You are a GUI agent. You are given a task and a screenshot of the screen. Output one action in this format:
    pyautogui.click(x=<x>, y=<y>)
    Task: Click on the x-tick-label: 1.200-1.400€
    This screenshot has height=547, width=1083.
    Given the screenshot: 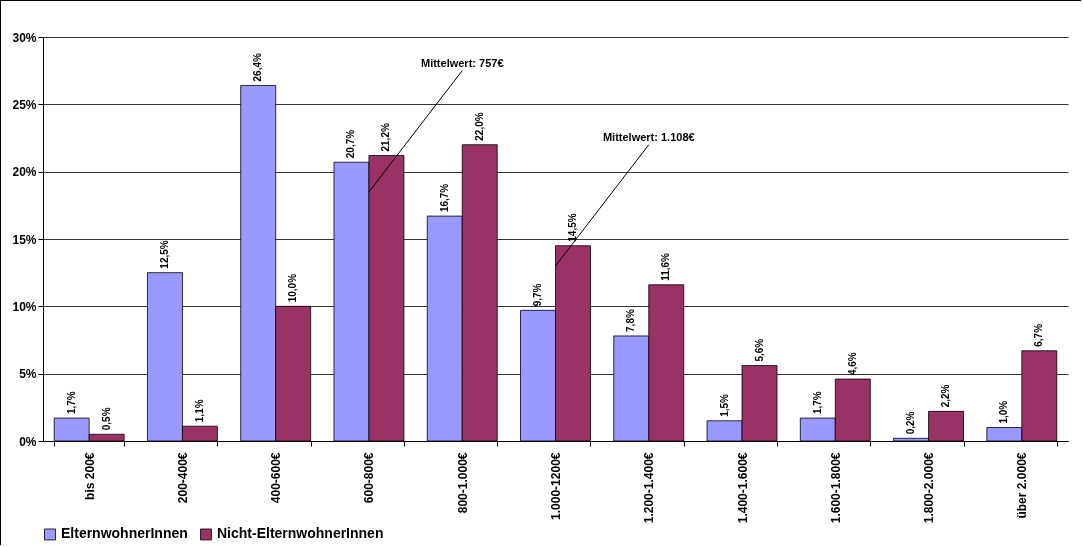 What is the action you would take?
    pyautogui.click(x=649, y=488)
    